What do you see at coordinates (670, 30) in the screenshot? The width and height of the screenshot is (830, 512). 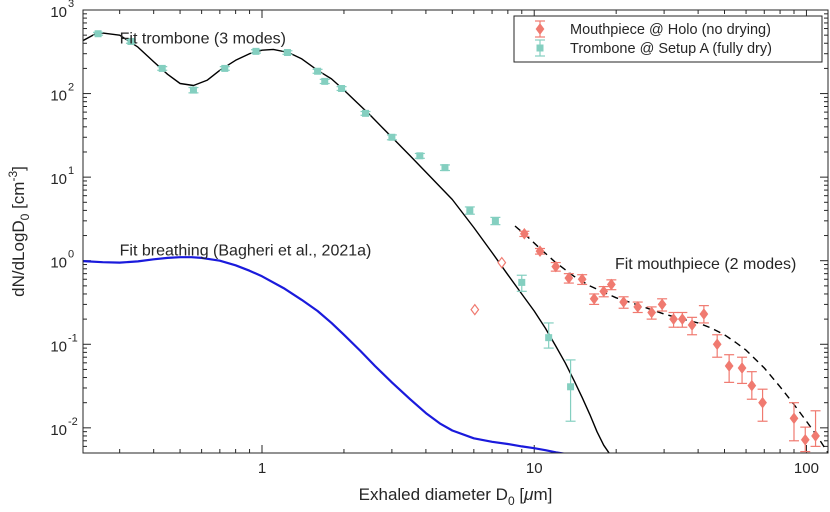 I see `legend-label: Mouthpiece @ Holo (no drying)` at bounding box center [670, 30].